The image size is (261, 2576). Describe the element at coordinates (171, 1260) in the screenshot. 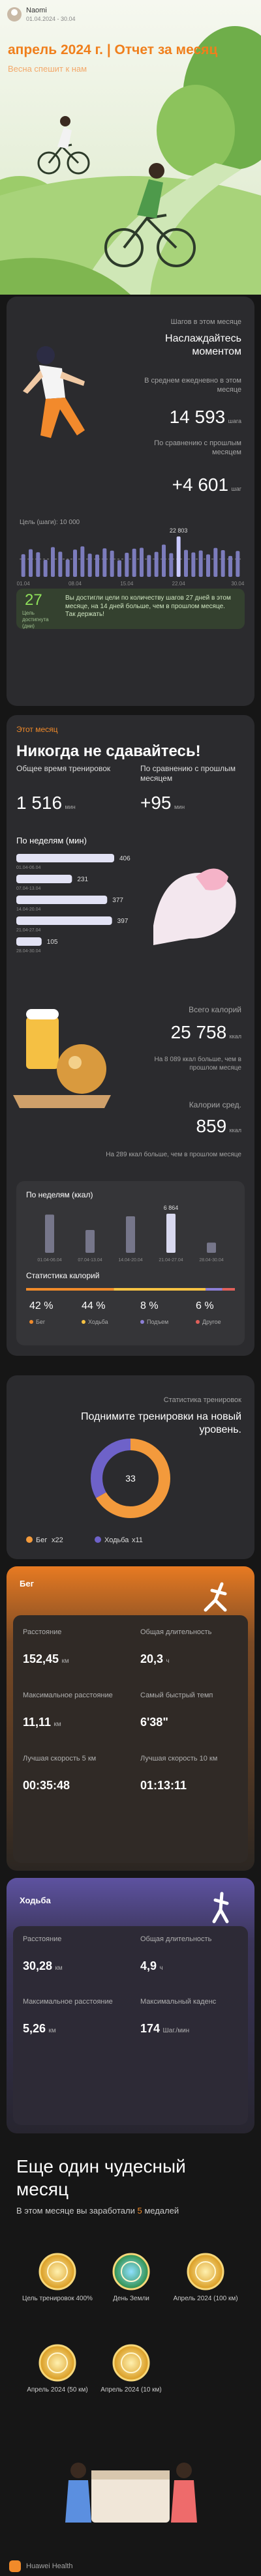

I see `x-tick-label: 21.04-27.04` at that location.